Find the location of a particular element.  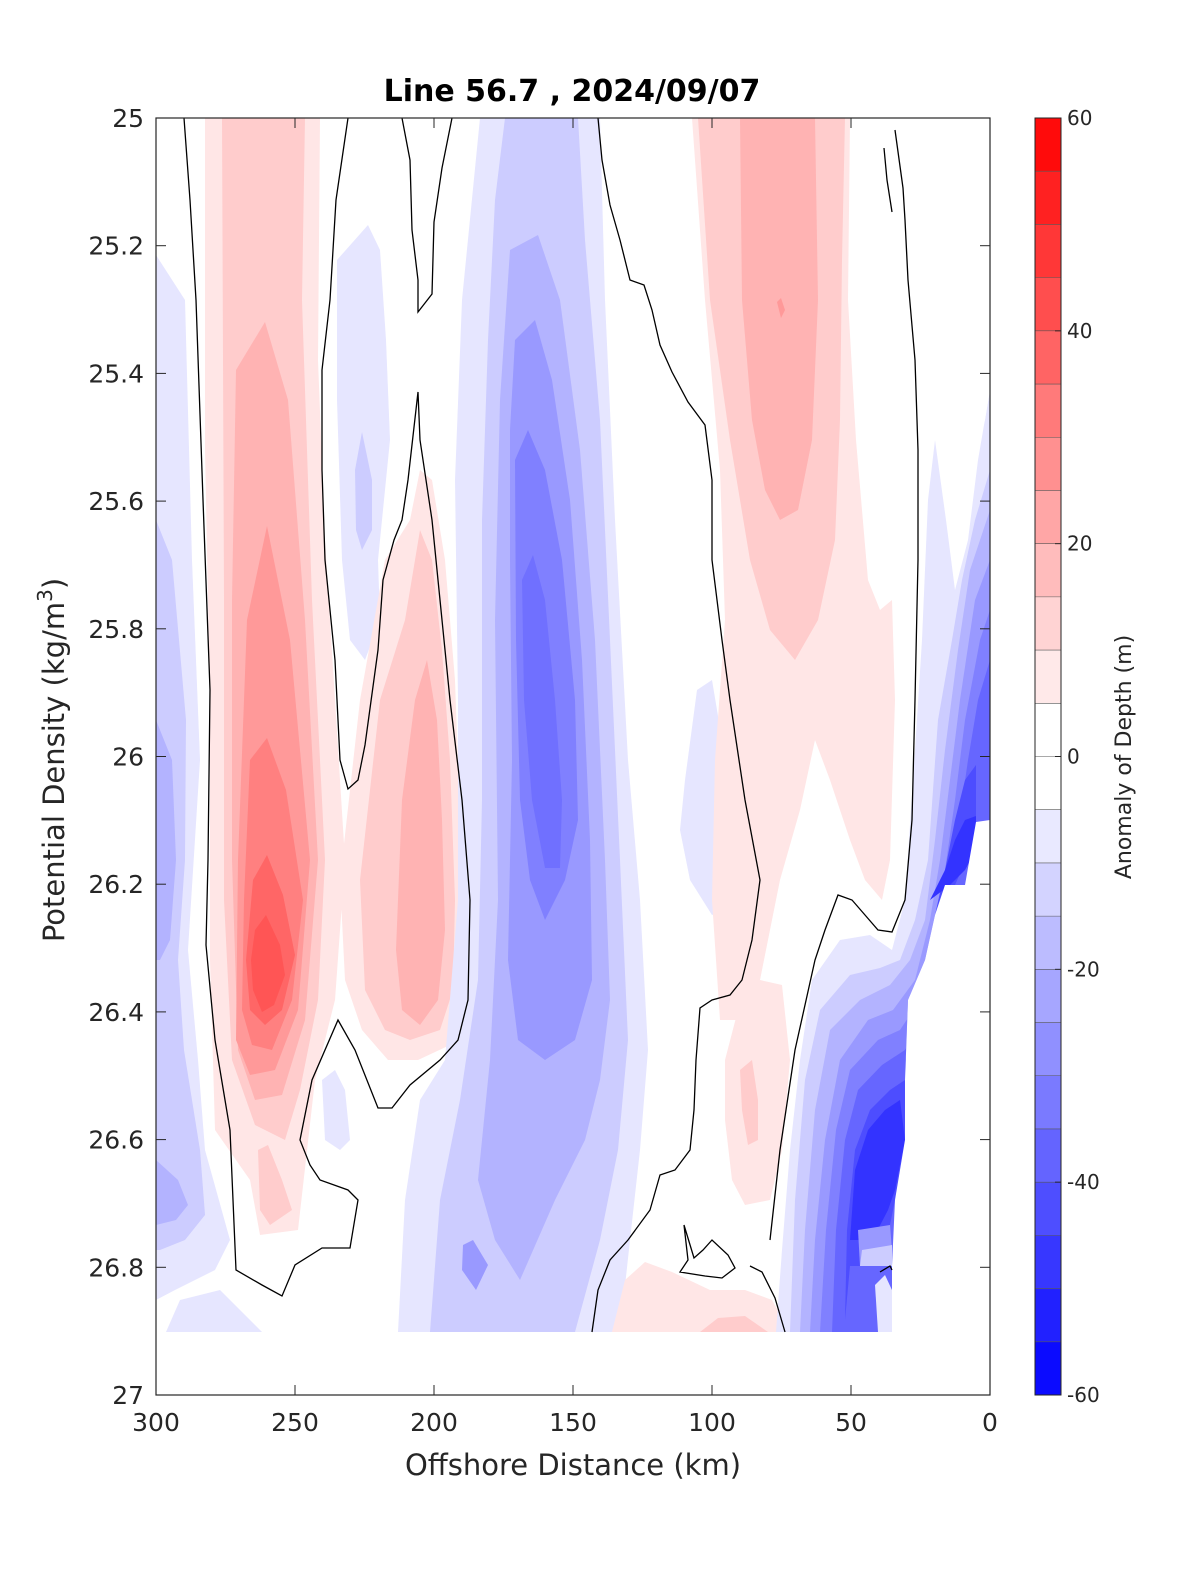

y-axis-label-superscript: 3 is located at coordinates (45, 595).